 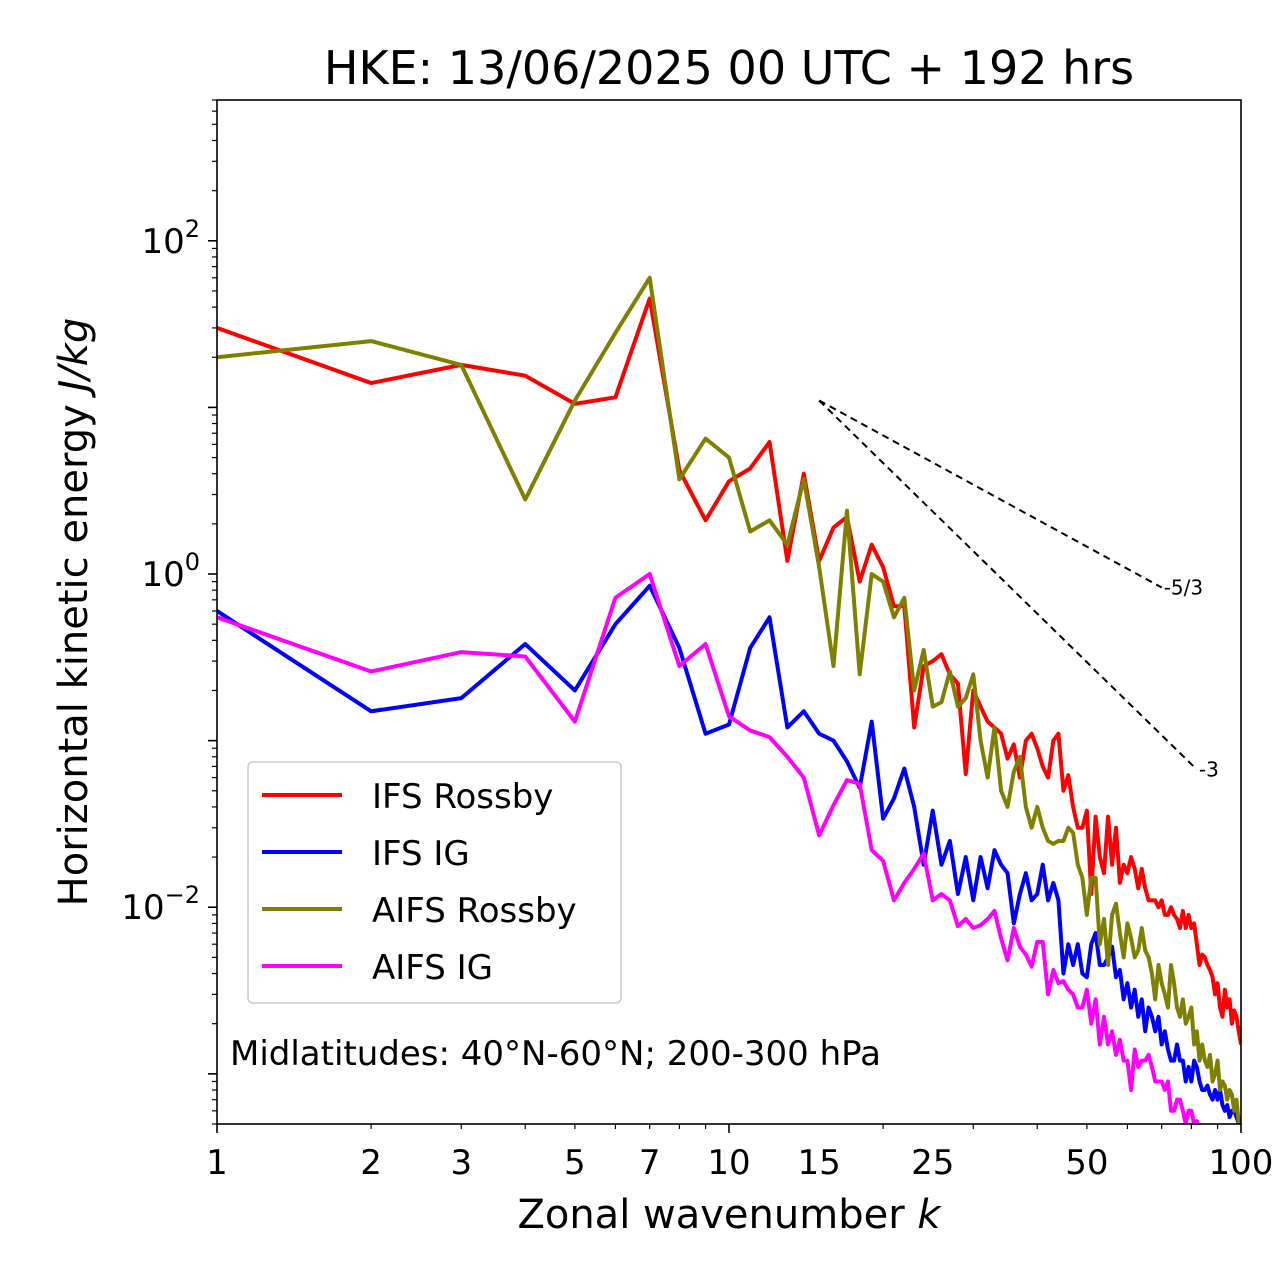 What do you see at coordinates (728, 1163) in the screenshot?
I see `x-tick-label: 10` at bounding box center [728, 1163].